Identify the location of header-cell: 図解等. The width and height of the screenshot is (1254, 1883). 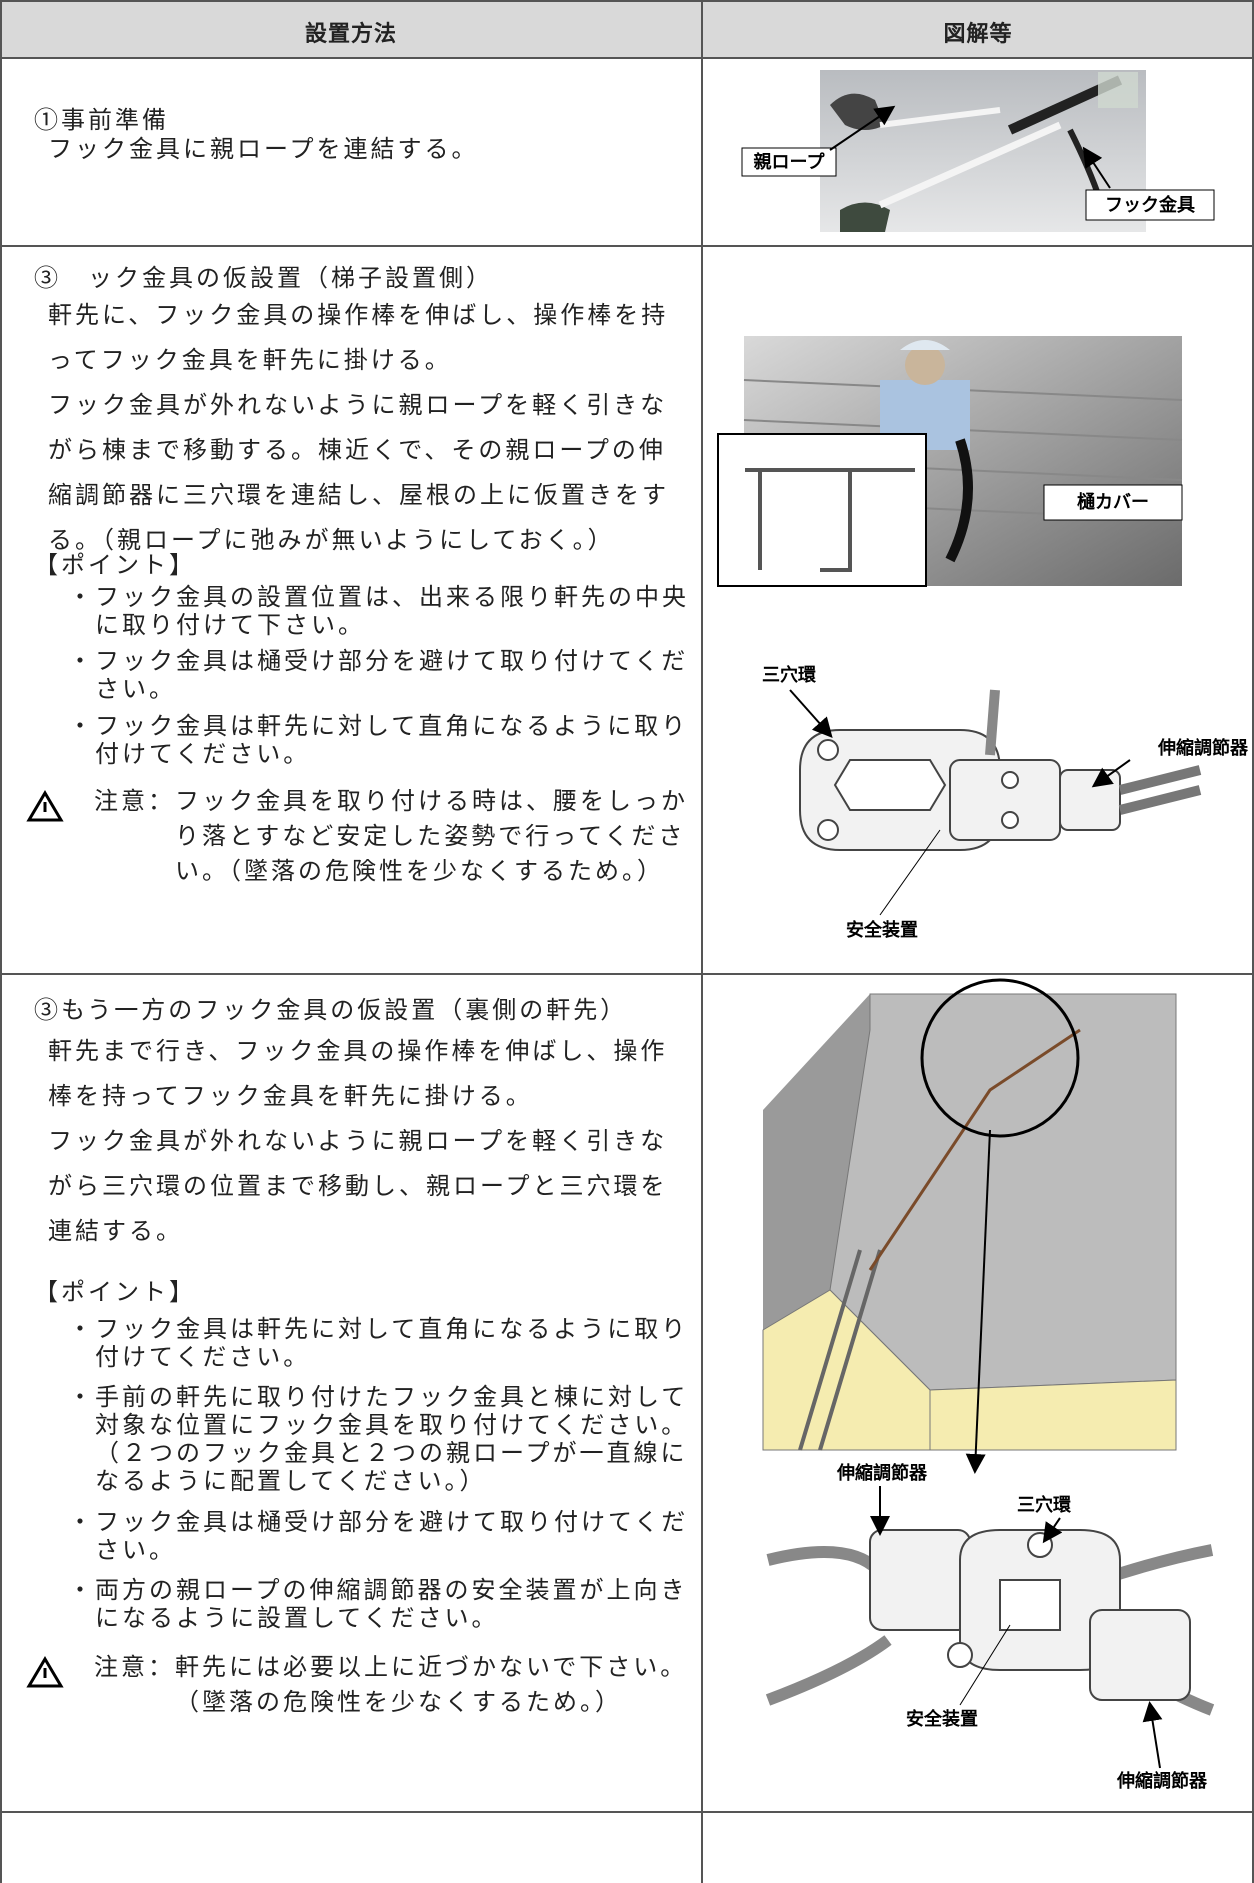
(978, 34).